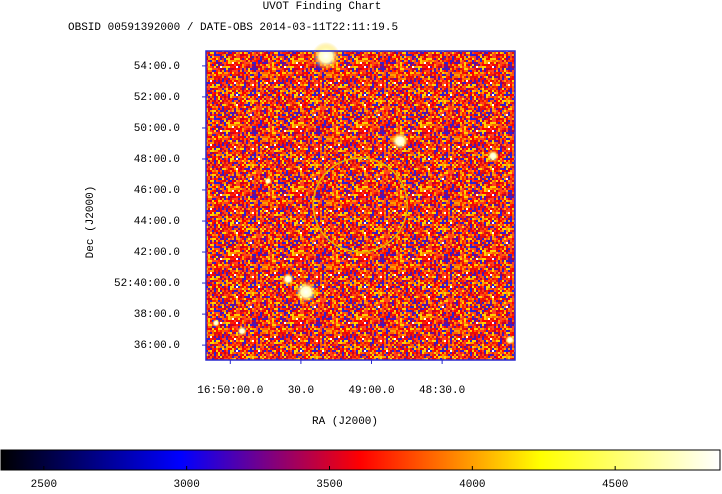 The height and width of the screenshot is (494, 722). I want to click on x-axis-label: RA (J2000), so click(345, 422).